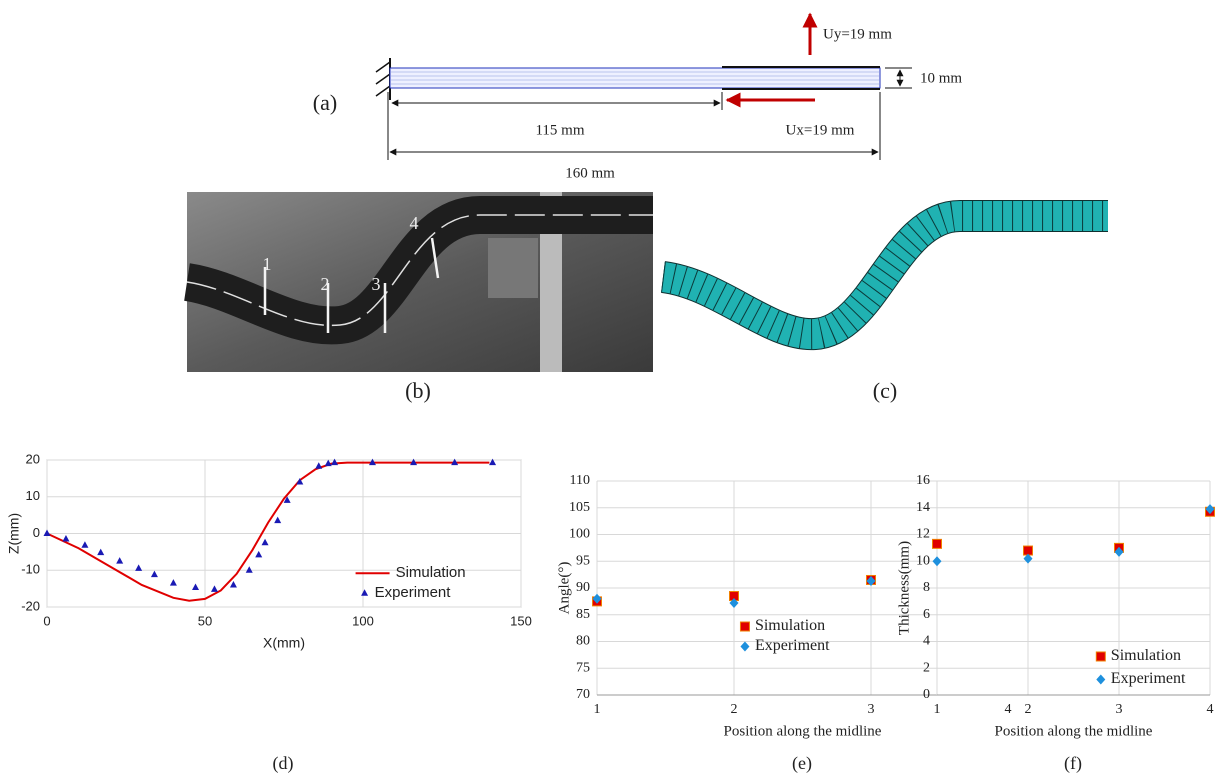 The height and width of the screenshot is (780, 1215). What do you see at coordinates (926, 641) in the screenshot?
I see `y-tick-label: 4` at bounding box center [926, 641].